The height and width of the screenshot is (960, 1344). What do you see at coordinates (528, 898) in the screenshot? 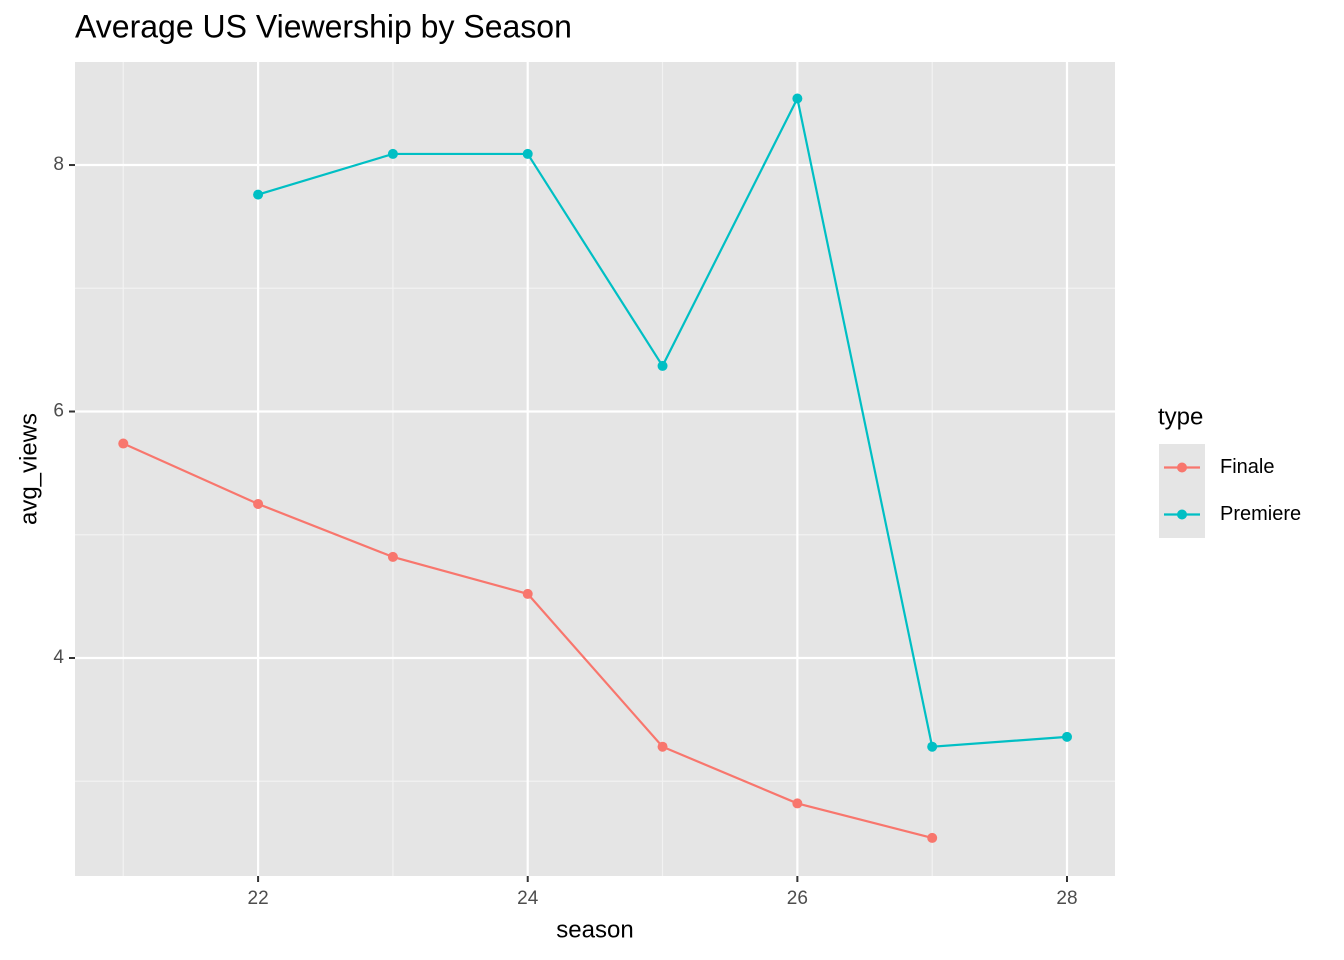
I see `x-tick-label: 24` at bounding box center [528, 898].